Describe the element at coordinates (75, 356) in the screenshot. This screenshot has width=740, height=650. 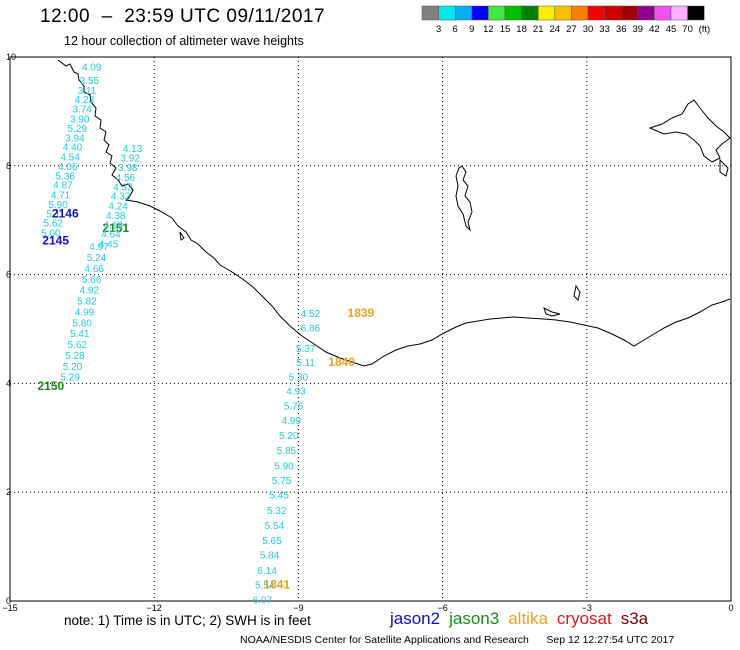
I see `wave-height-label: 5.28` at that location.